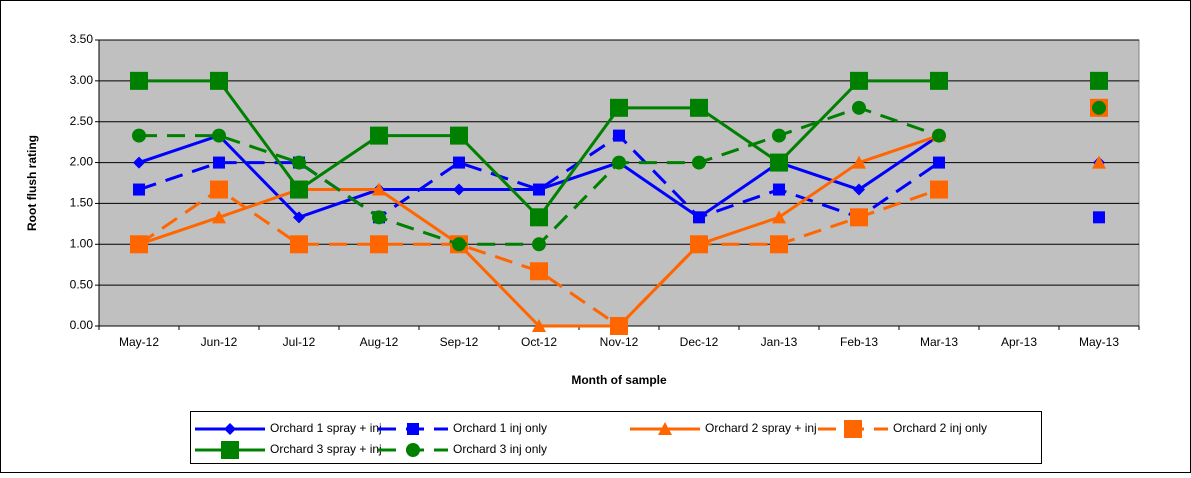 This screenshot has width=1191, height=478. What do you see at coordinates (539, 342) in the screenshot?
I see `x-tick-label: Oct-12` at bounding box center [539, 342].